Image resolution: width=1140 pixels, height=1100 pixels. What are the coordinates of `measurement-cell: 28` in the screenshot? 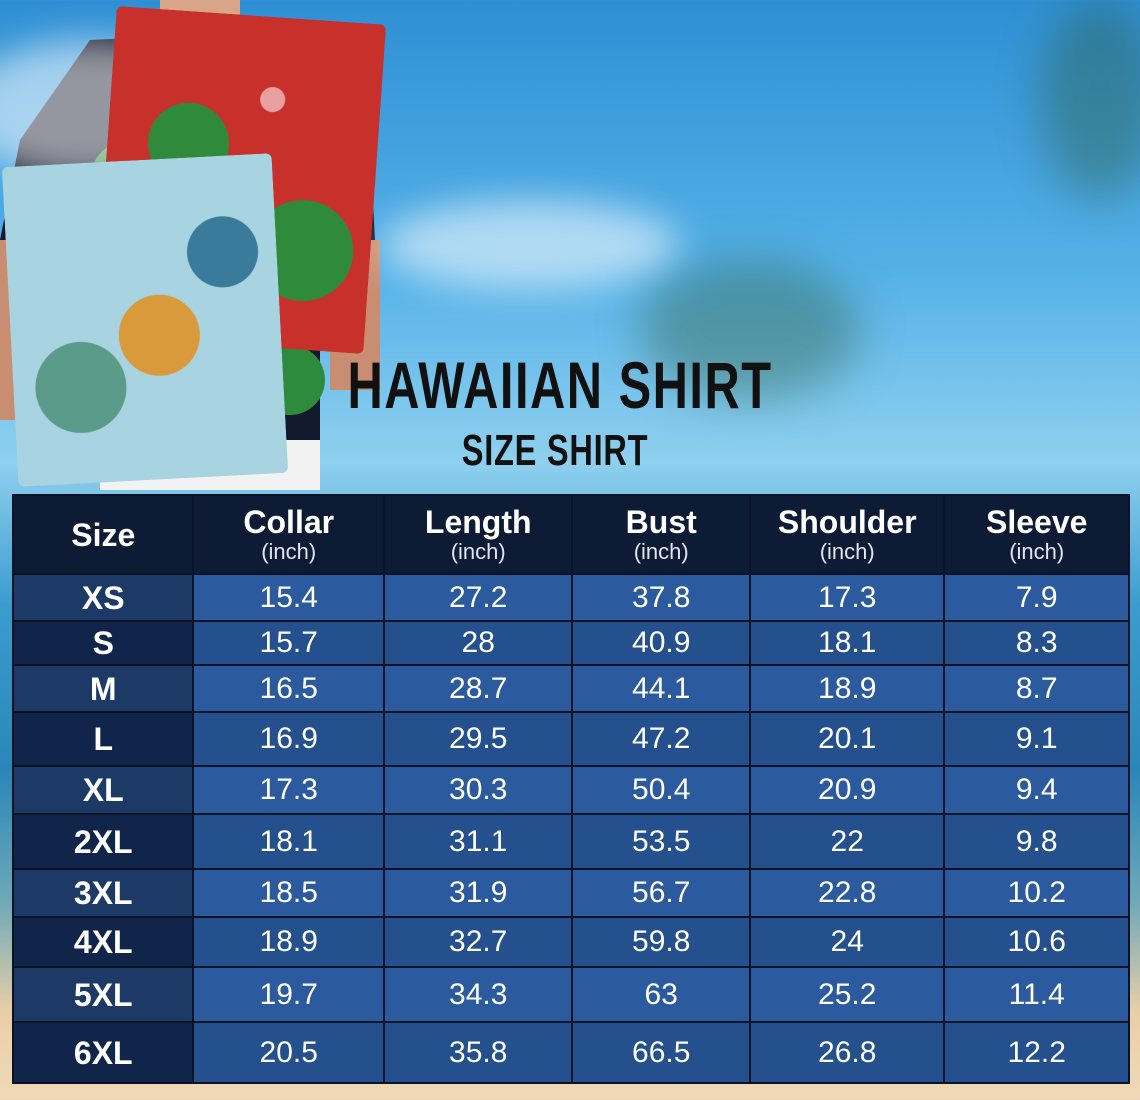 It's located at (478, 643).